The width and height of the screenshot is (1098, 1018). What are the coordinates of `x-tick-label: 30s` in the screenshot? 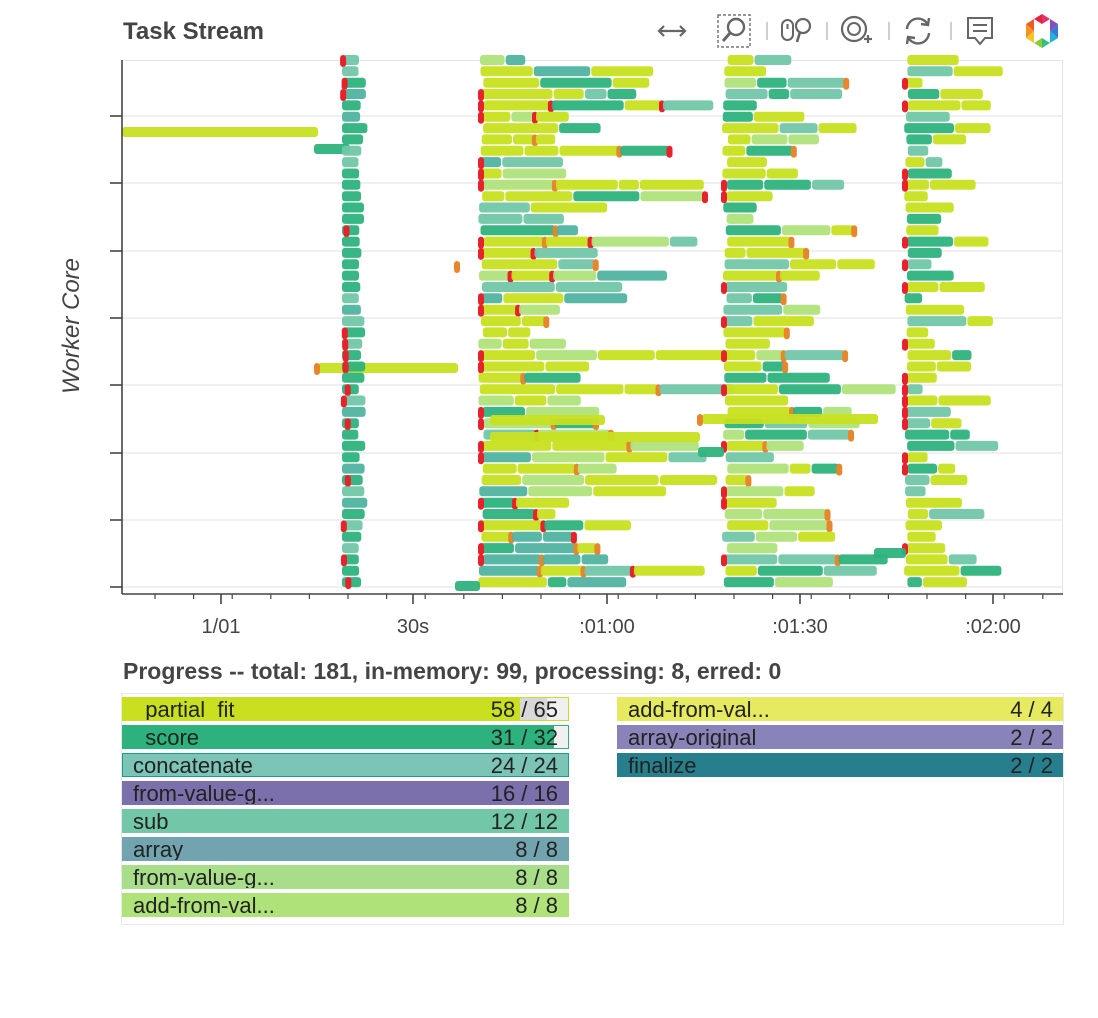 It's located at (413, 627).